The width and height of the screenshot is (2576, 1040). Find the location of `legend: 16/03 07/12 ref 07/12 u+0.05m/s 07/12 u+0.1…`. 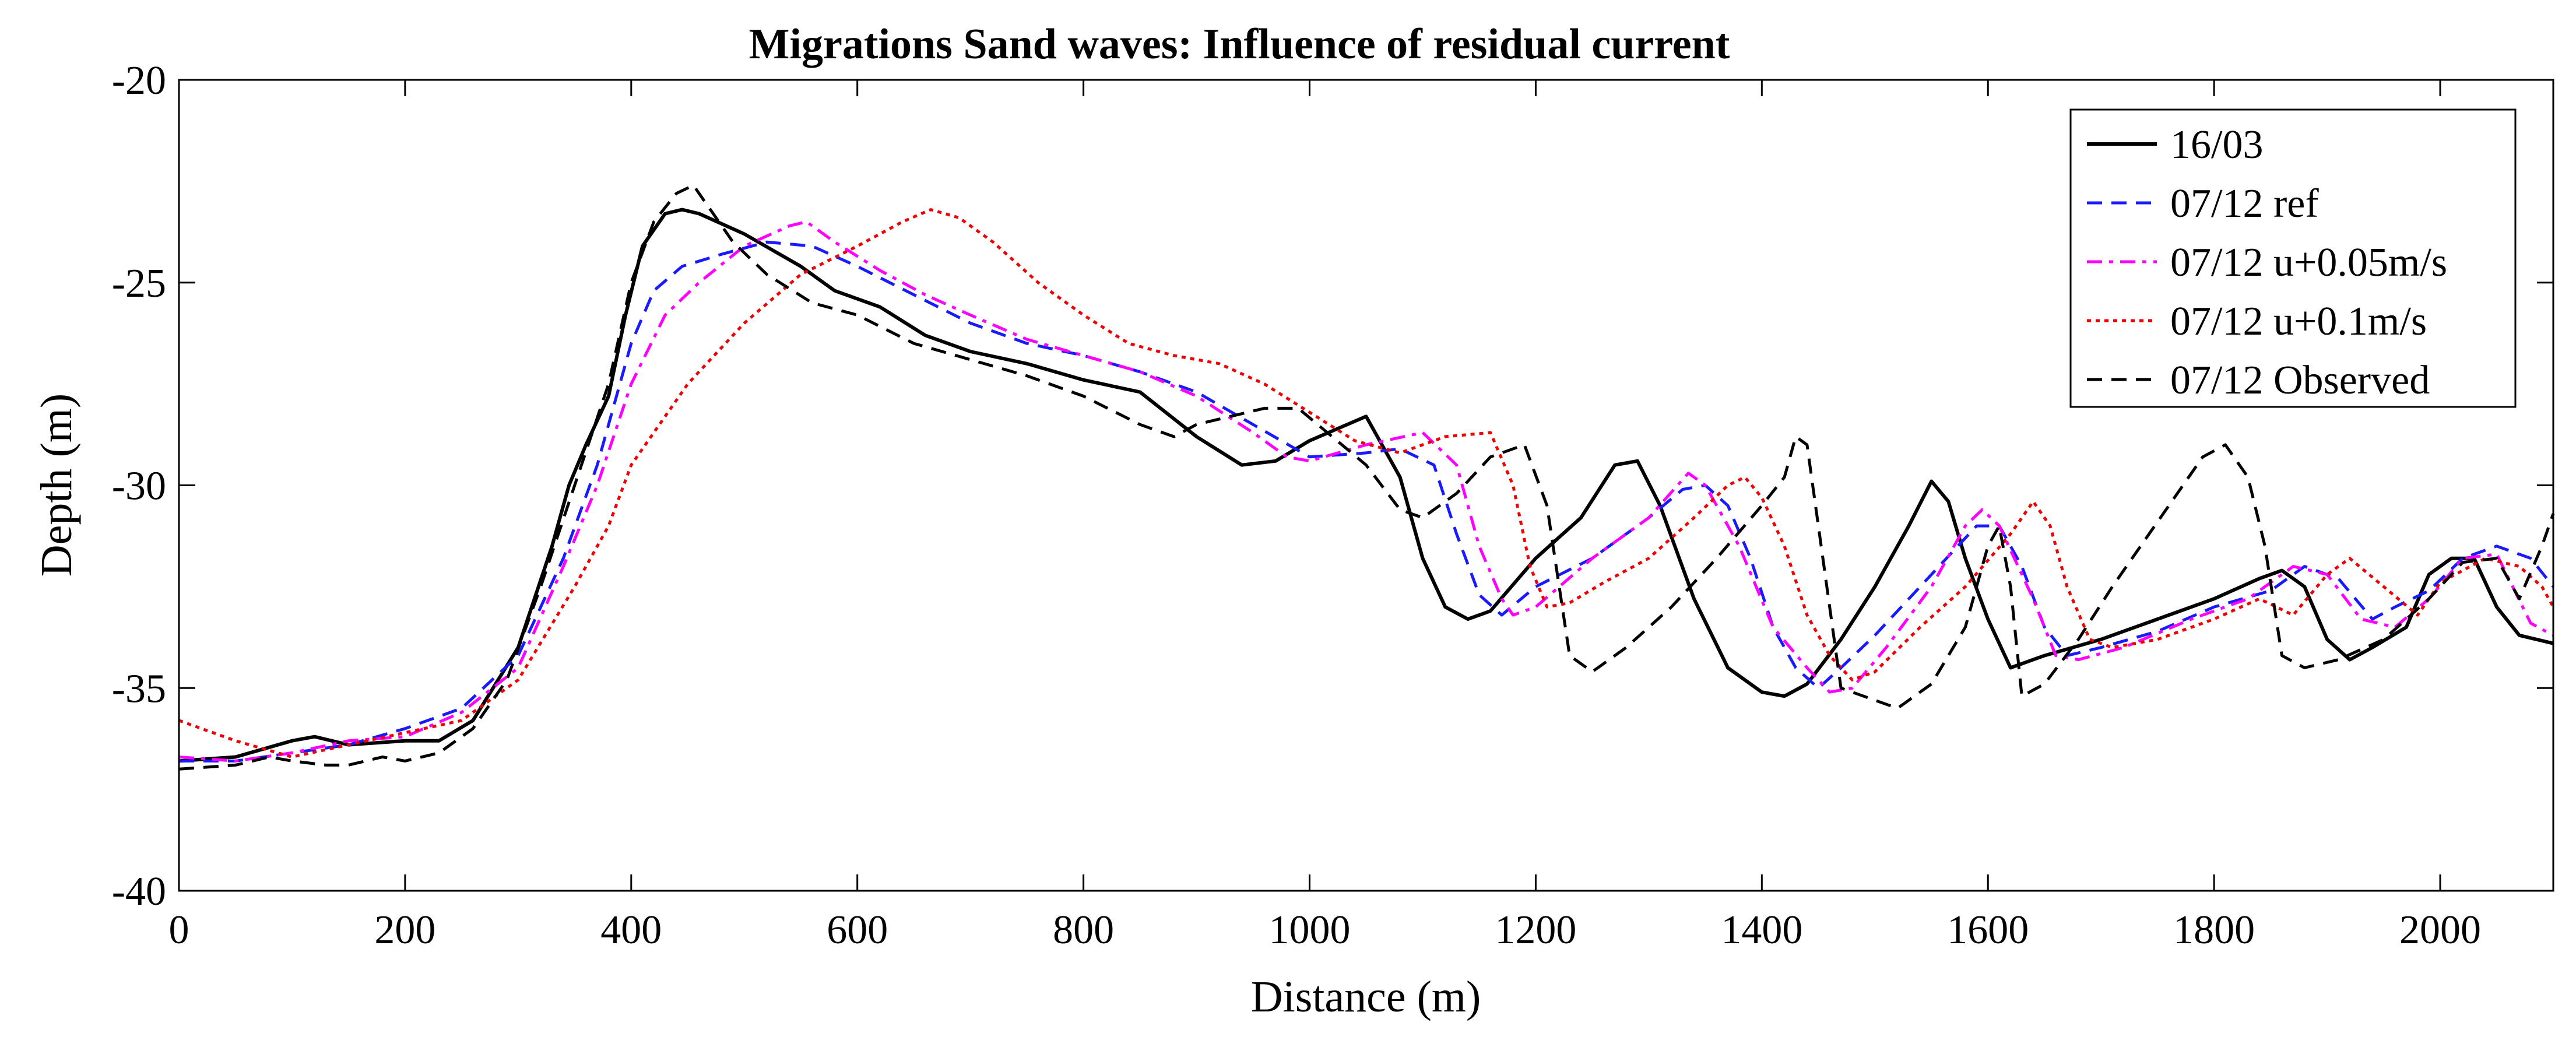

legend: 16/03 07/12 ref 07/12 u+0.05m/s 07/12 u+0.1… is located at coordinates (2293, 258).